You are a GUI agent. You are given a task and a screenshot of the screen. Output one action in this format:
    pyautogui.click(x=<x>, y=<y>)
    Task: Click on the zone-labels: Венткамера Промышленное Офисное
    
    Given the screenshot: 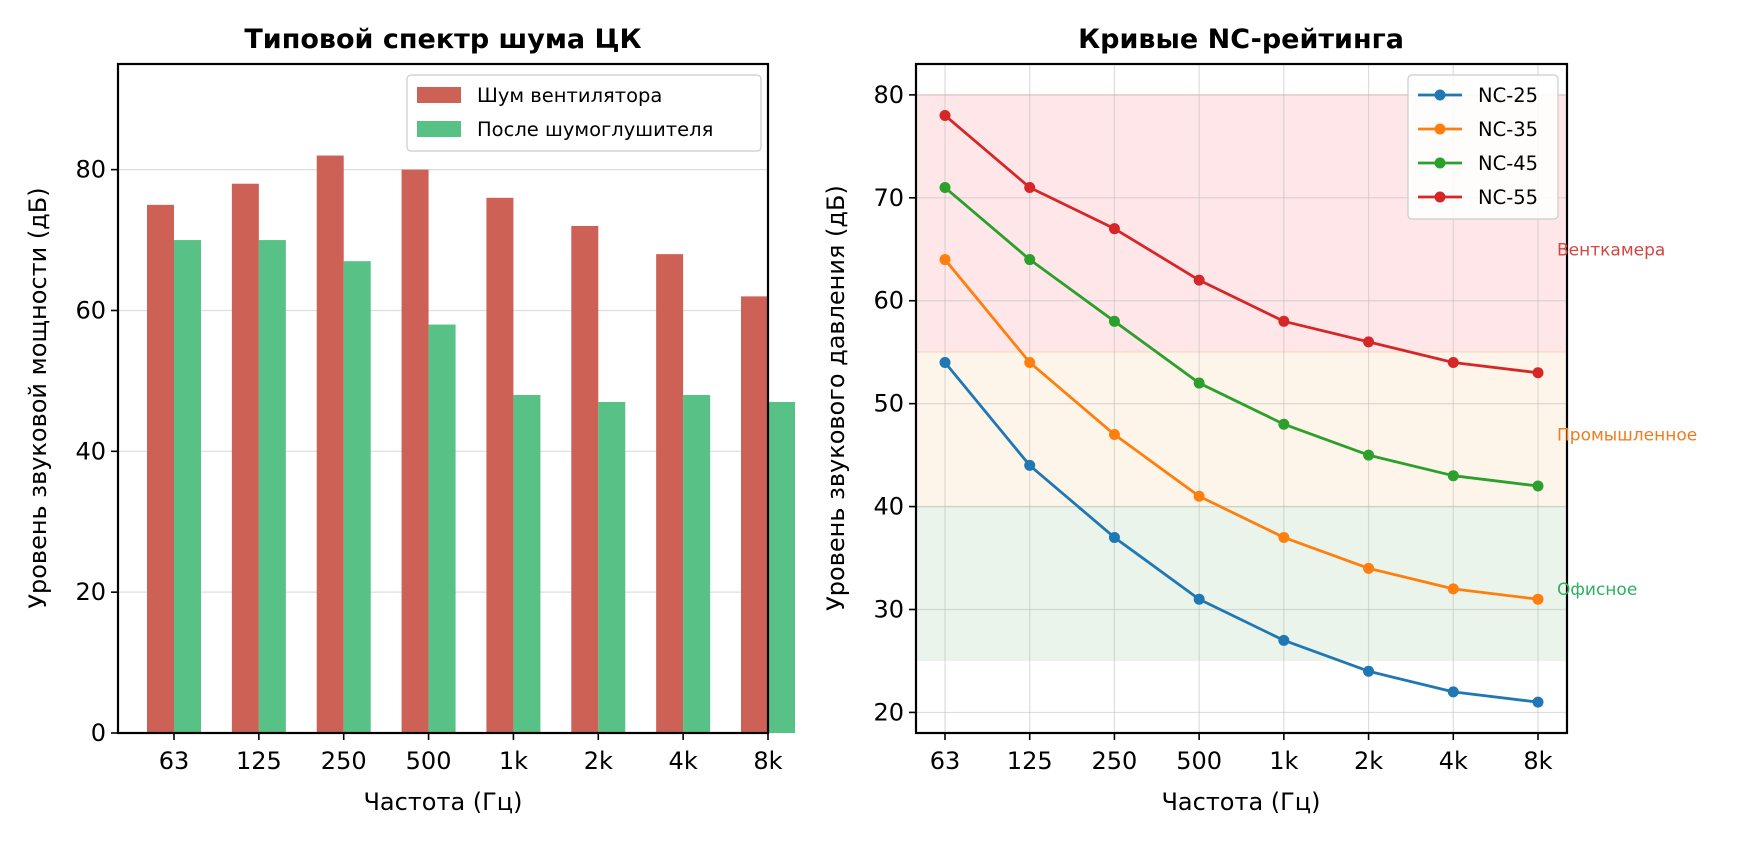 What is the action you would take?
    pyautogui.click(x=1627, y=420)
    